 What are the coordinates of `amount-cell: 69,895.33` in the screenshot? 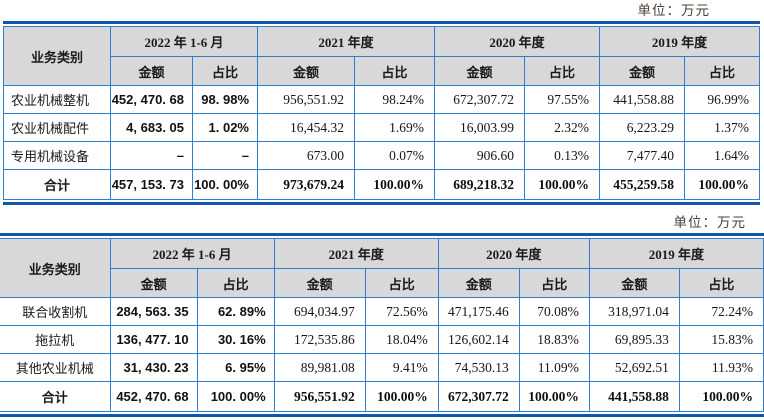 It's located at (634, 339).